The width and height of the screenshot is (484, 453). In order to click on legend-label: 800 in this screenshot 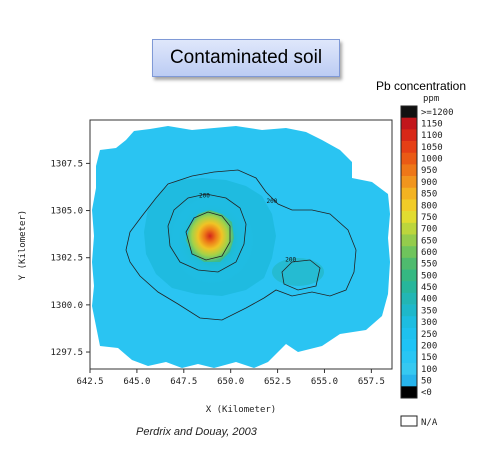, I will do `click(429, 206)`.